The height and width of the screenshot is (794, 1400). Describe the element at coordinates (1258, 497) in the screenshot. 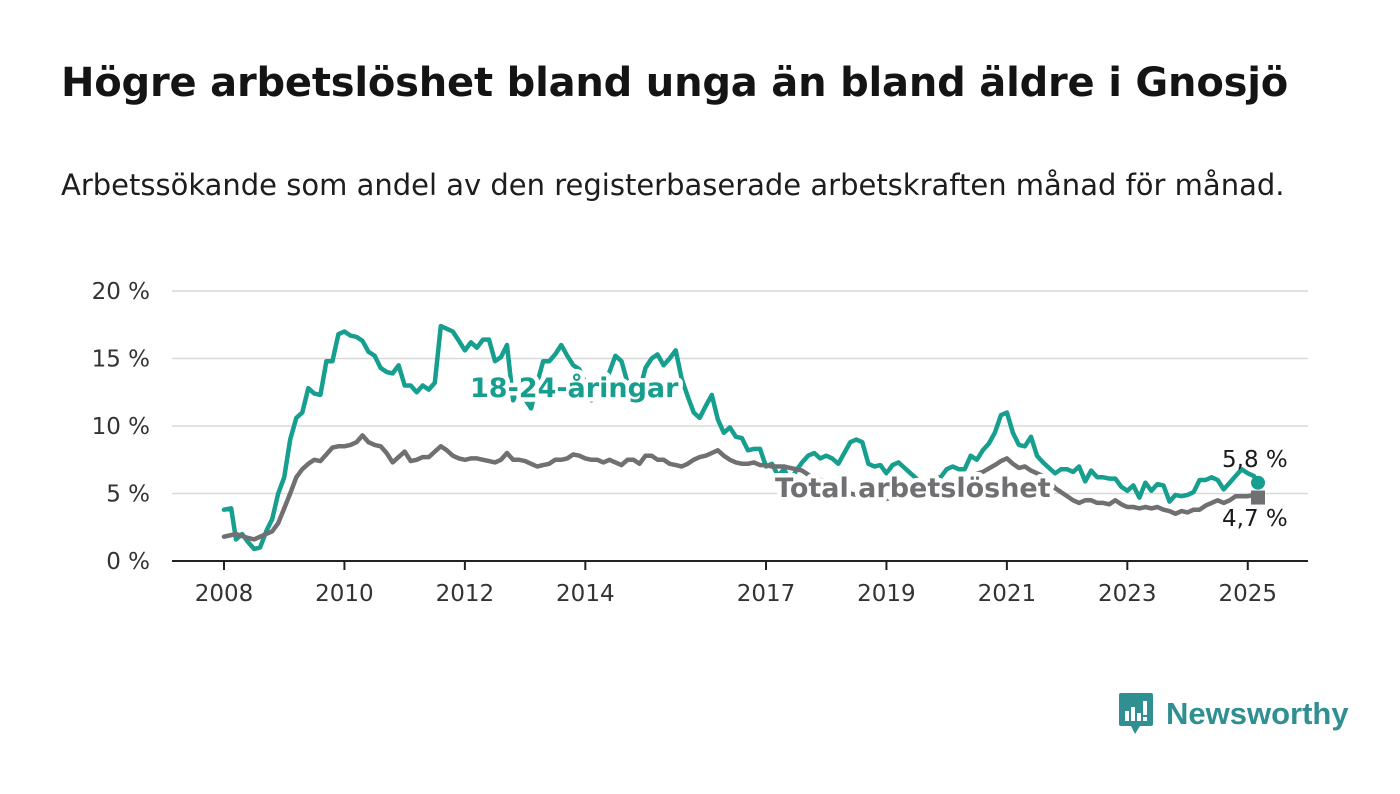

I see `end-point-total` at that location.